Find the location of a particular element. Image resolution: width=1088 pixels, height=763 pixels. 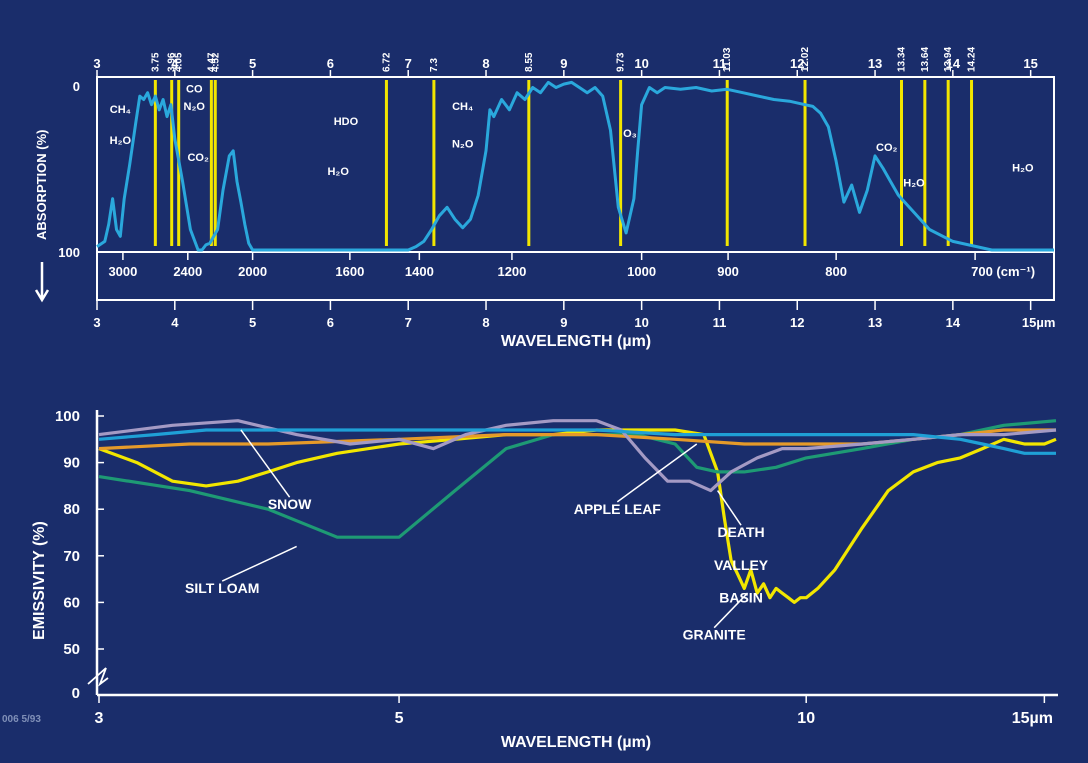

x-tick-label: 10 is located at coordinates (641, 322).